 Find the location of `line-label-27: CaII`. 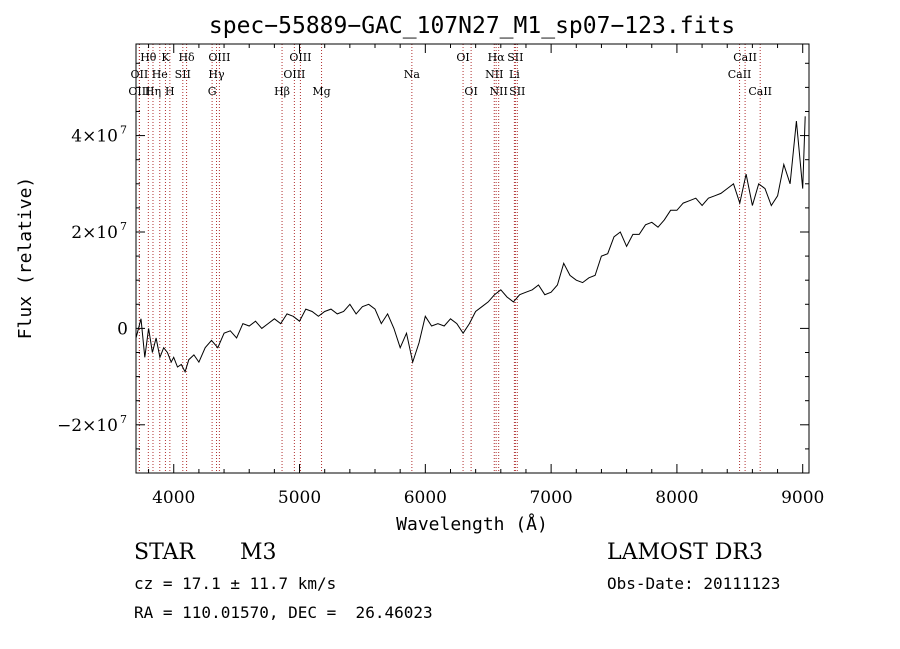

line-label-27: CaII is located at coordinates (760, 91).